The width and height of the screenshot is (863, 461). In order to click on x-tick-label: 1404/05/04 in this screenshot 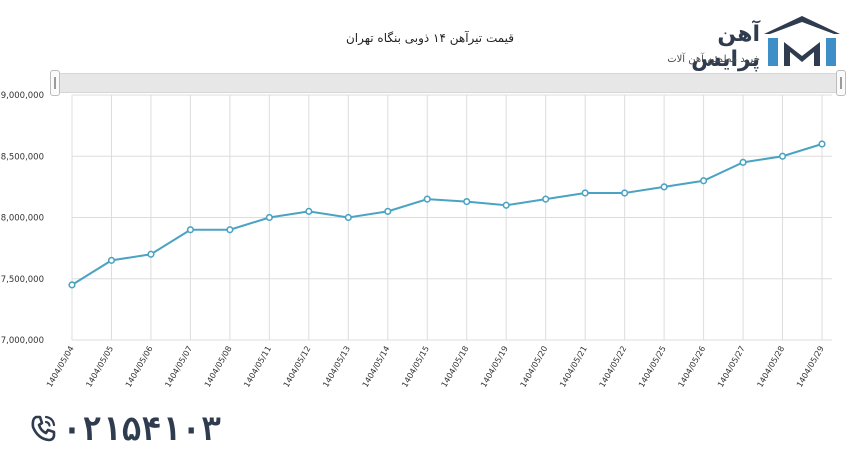, I will do `click(60, 367)`.